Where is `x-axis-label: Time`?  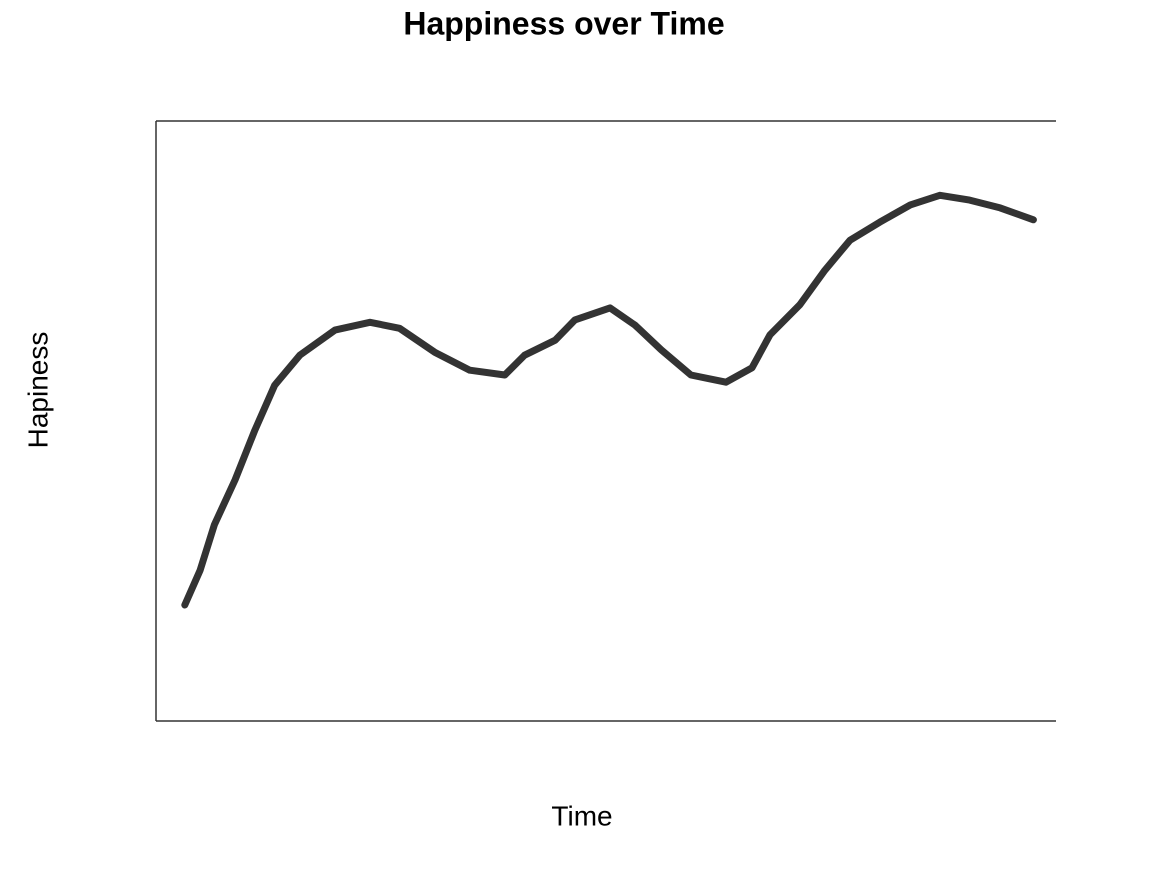
x-axis-label: Time is located at coordinates (581, 815).